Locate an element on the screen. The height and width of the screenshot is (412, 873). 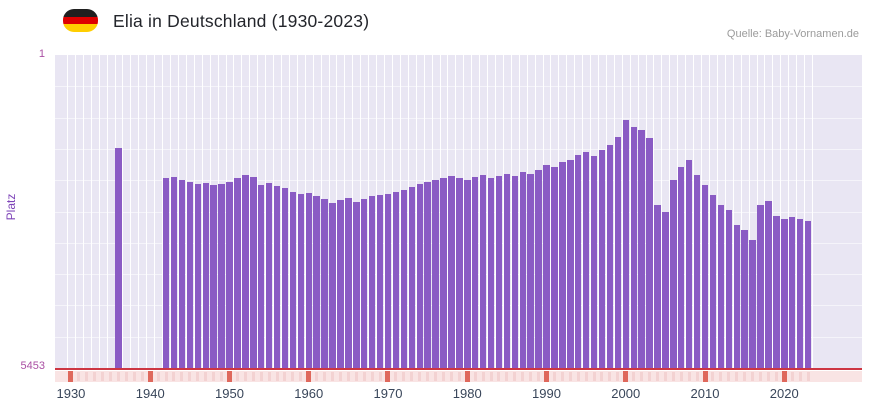
bar-1974 is located at coordinates (419, 276).